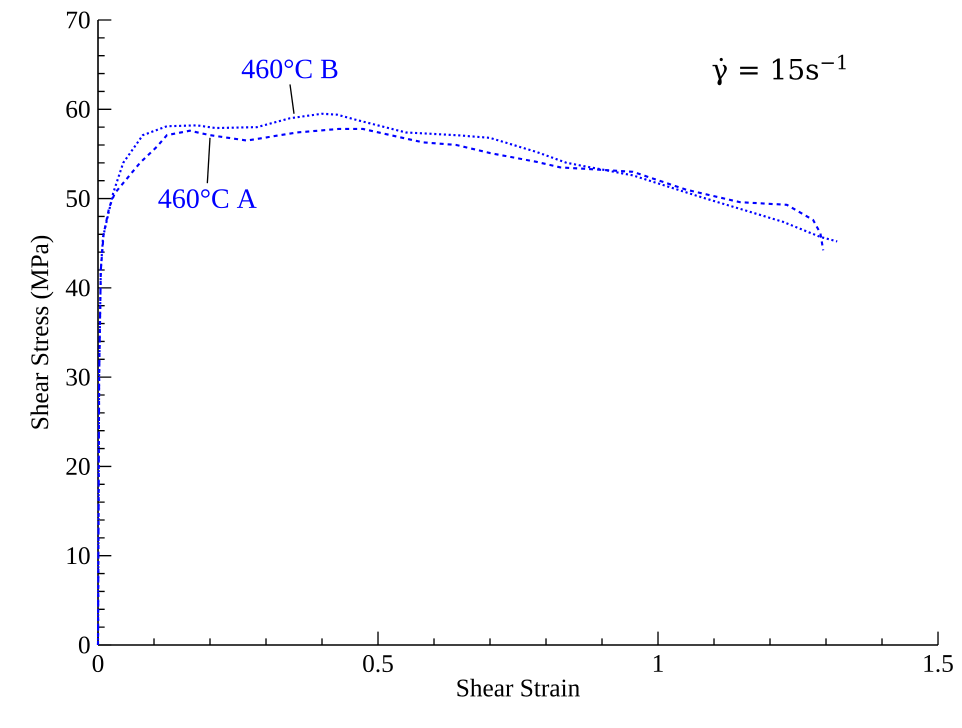  What do you see at coordinates (78, 109) in the screenshot?
I see `y-tick-label: 60` at bounding box center [78, 109].